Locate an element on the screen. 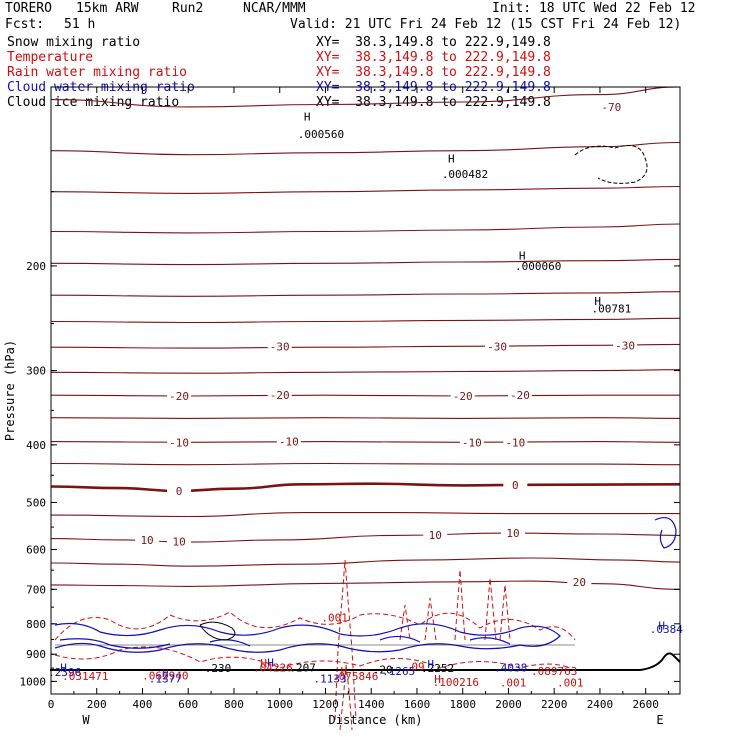 This screenshot has width=740, height=740. y-tick-label: 200 is located at coordinates (36, 266).